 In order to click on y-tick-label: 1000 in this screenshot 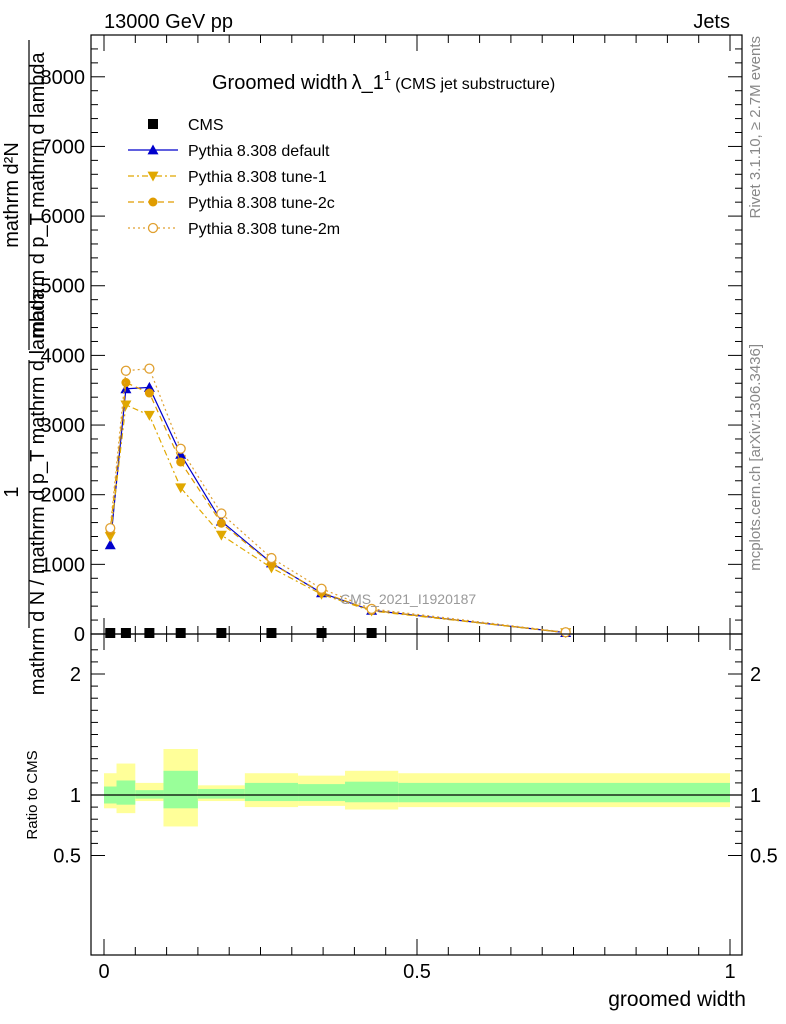, I will do `click(63, 565)`.